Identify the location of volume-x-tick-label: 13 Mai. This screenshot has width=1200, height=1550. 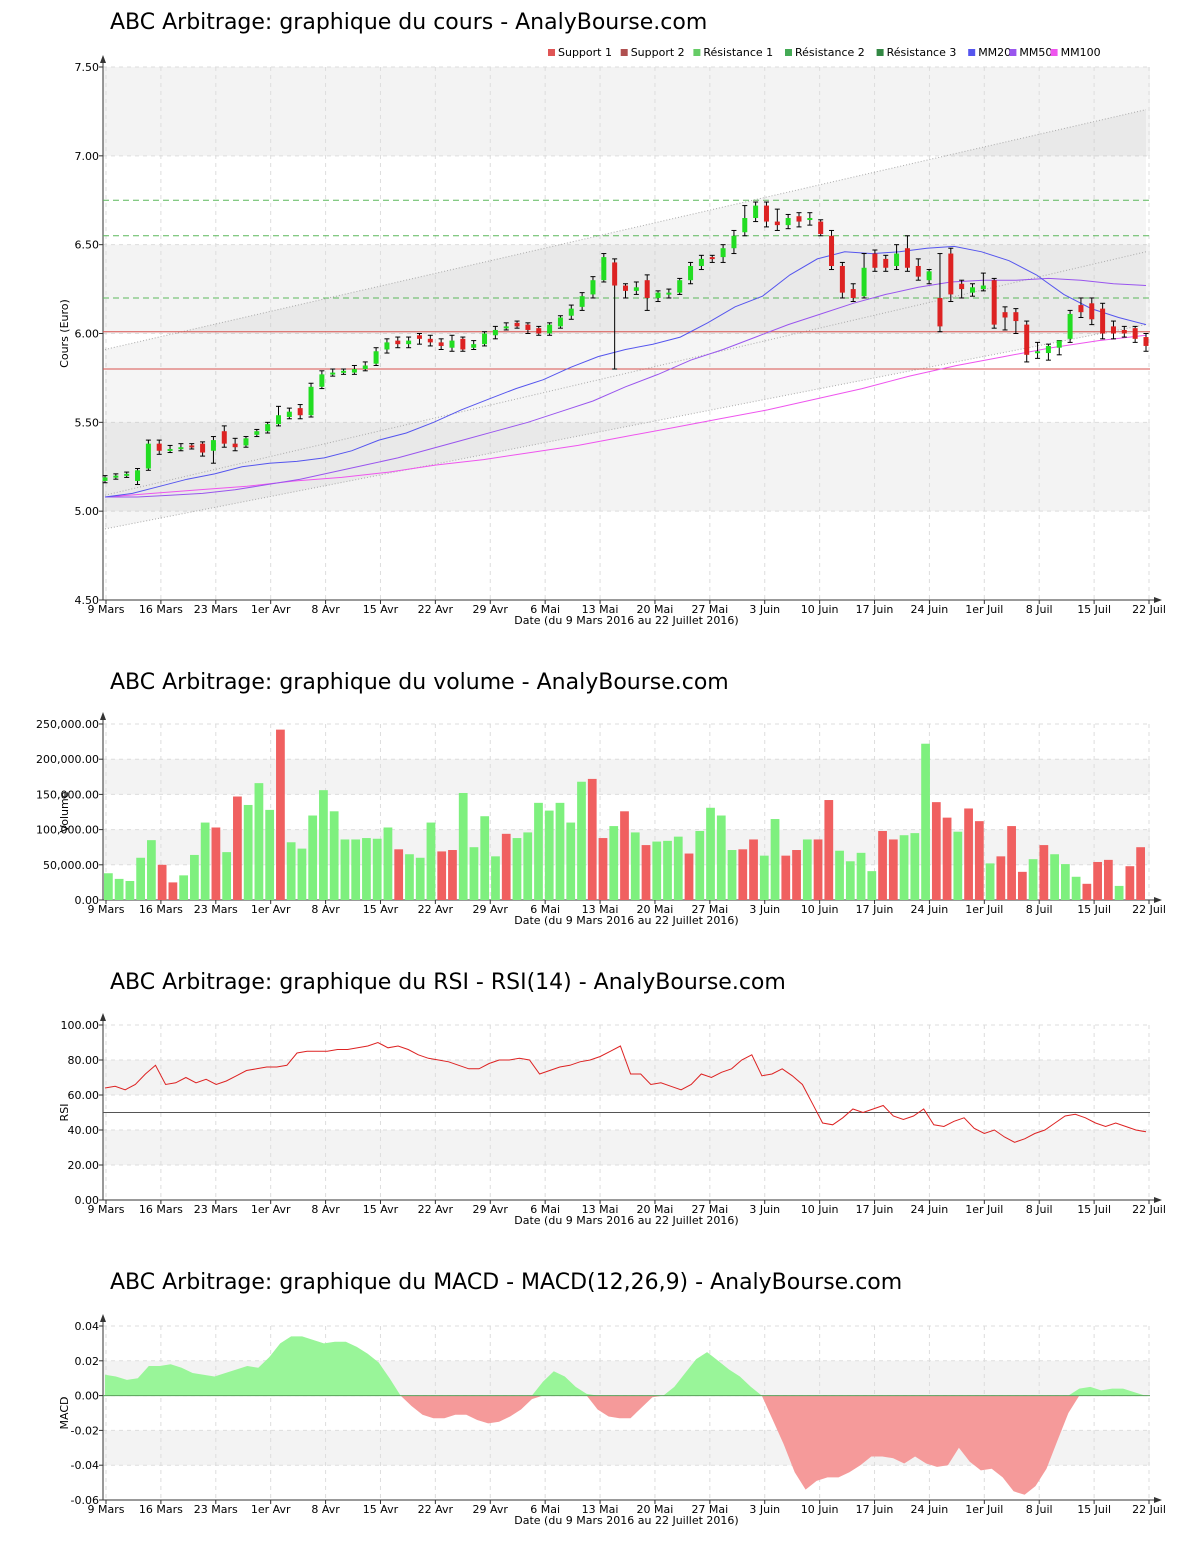
(600, 909).